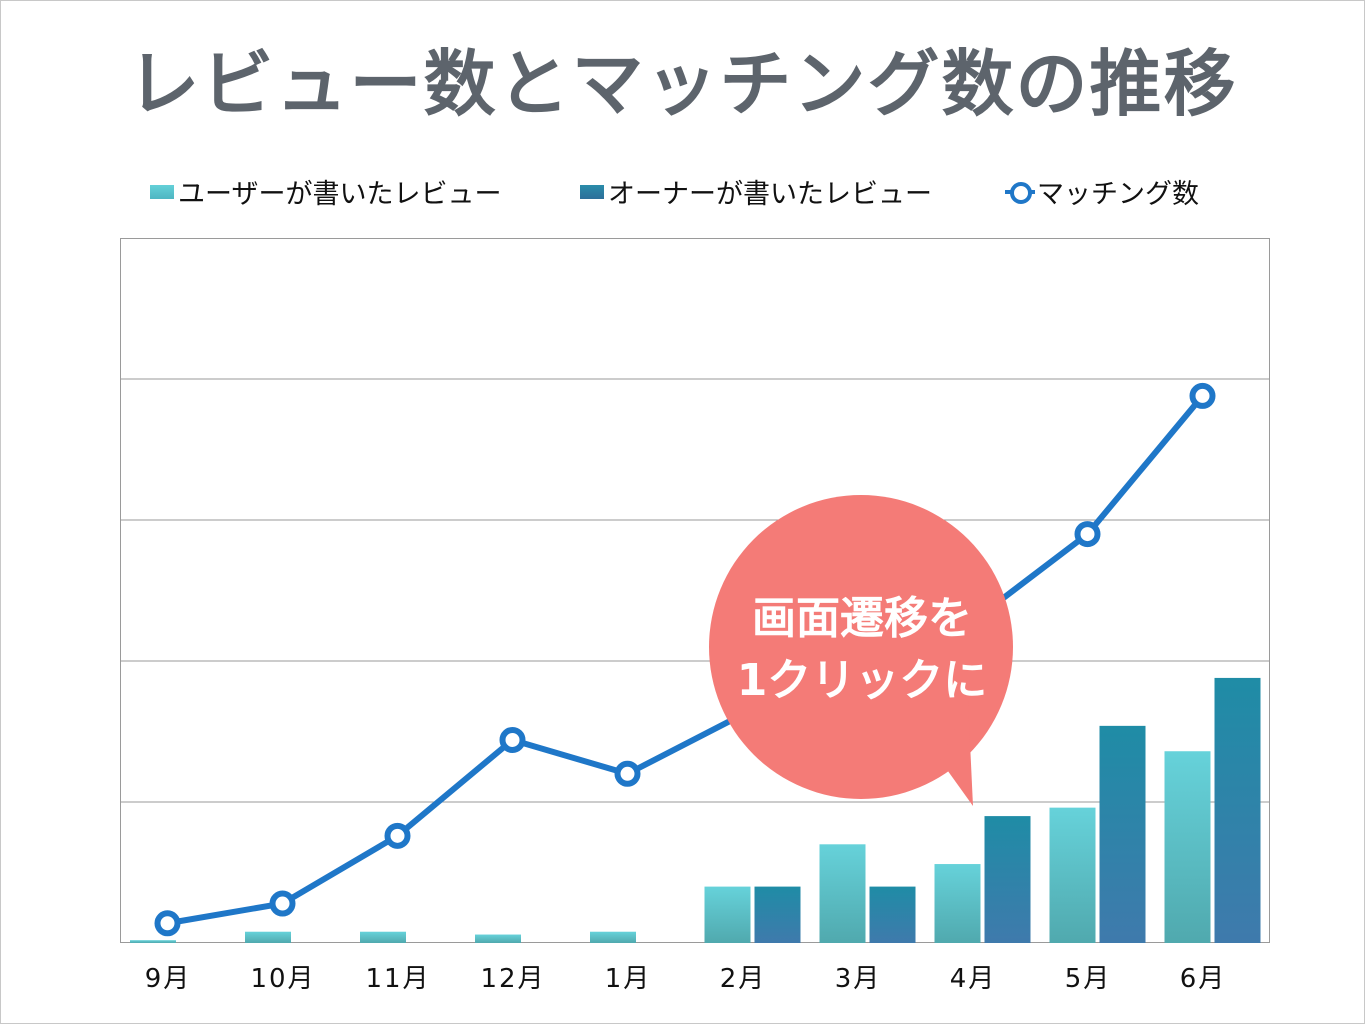  I want to click on x-tick-label-7: 4月, so click(973, 979).